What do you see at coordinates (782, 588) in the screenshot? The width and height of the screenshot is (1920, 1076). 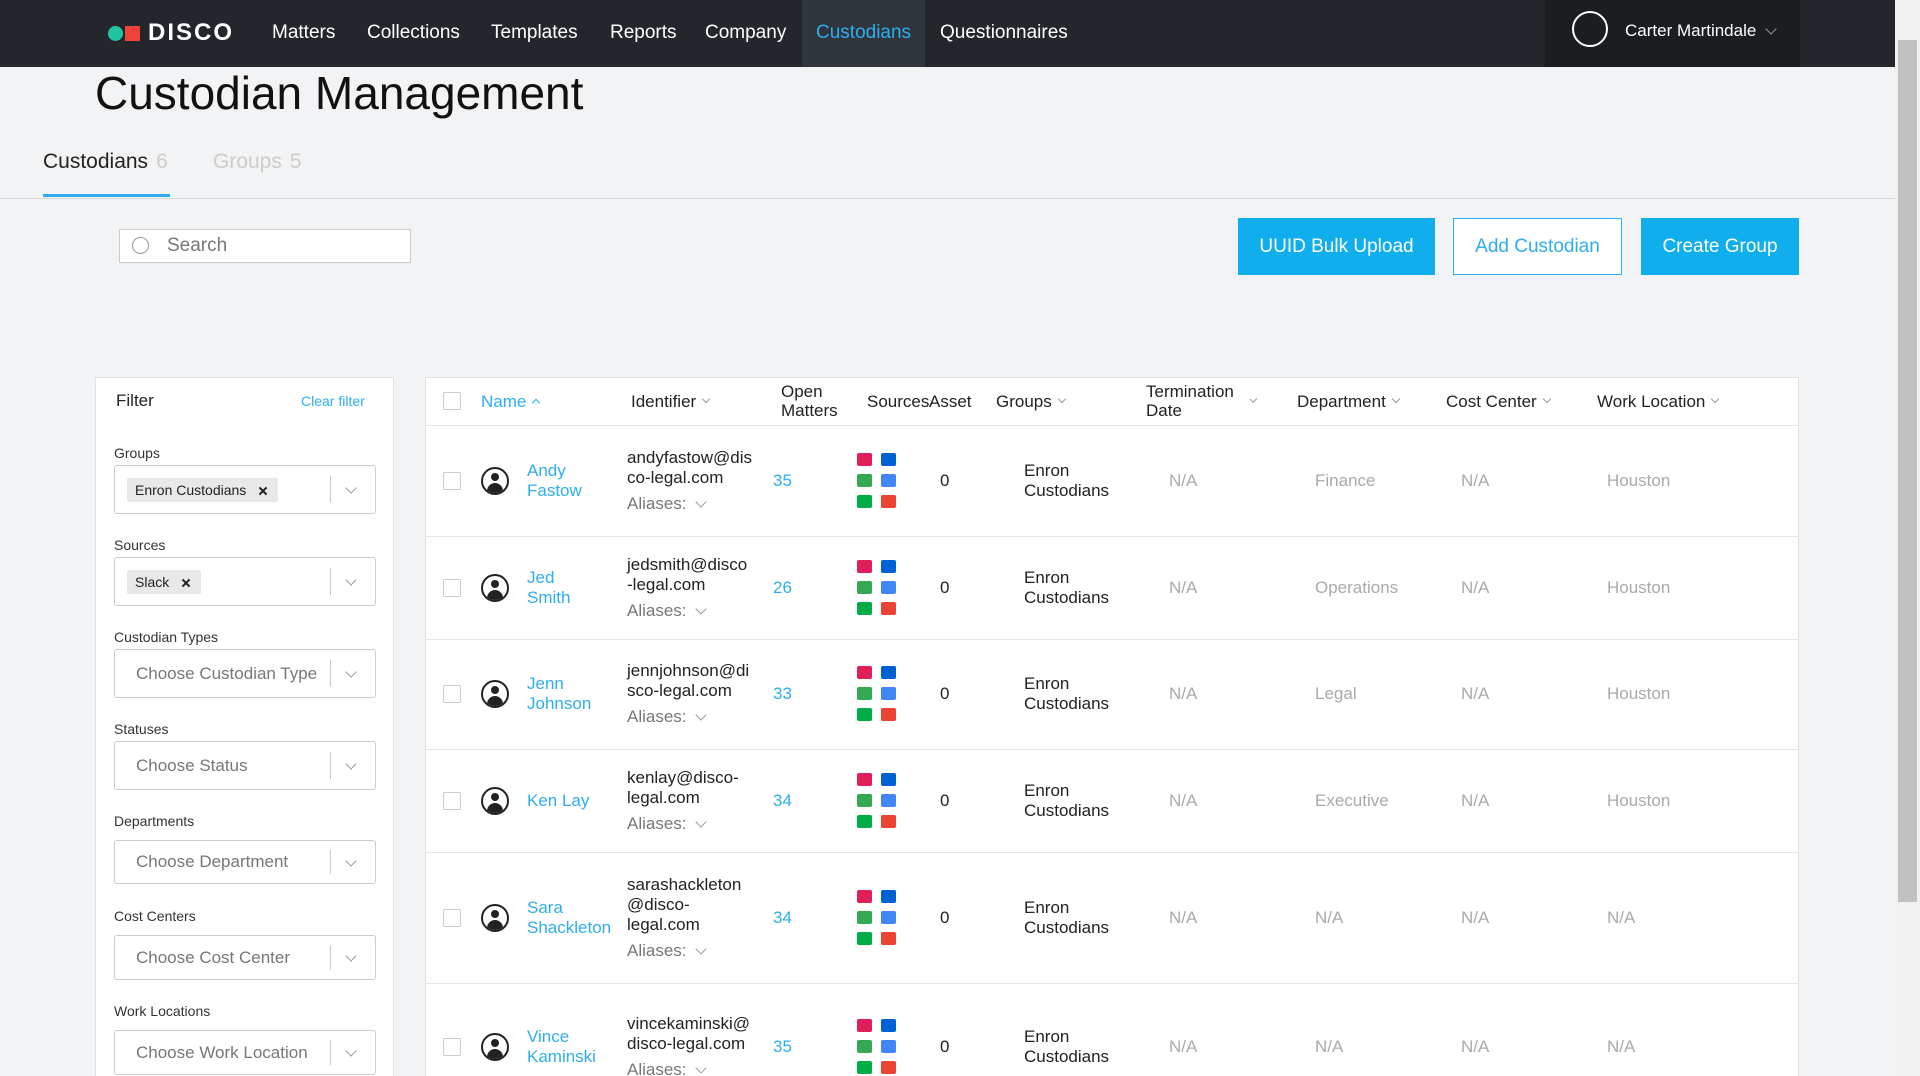 I see `open-matters: 26` at bounding box center [782, 588].